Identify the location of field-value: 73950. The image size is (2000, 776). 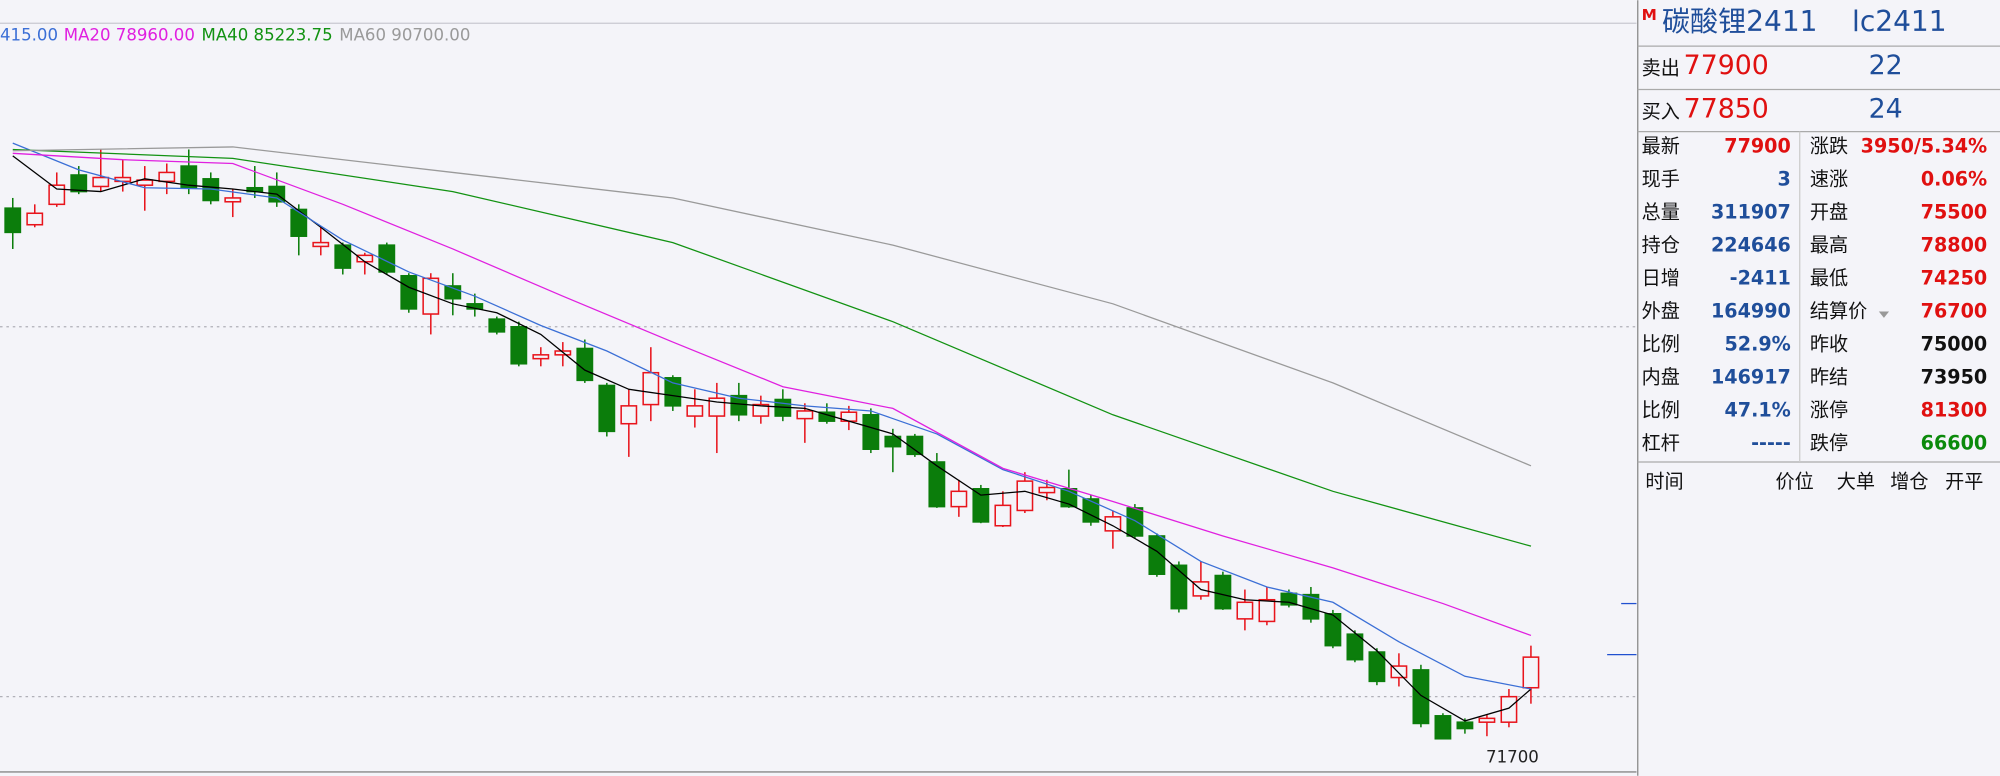
(1954, 377).